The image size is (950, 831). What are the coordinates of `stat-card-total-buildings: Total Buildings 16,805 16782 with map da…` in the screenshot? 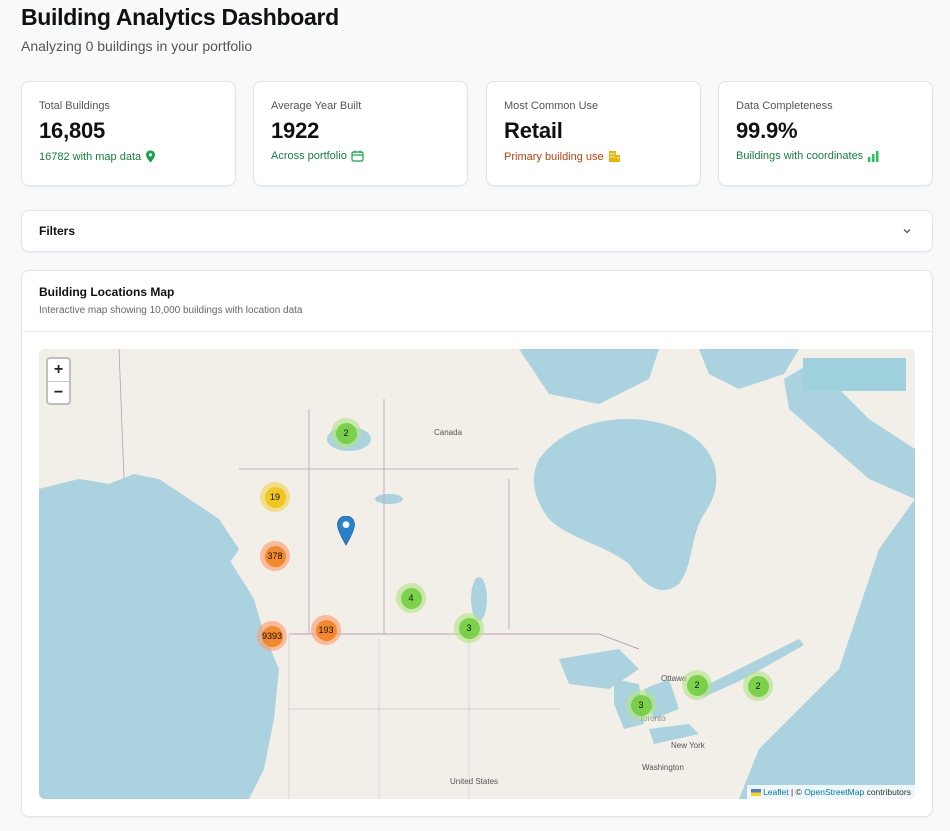 It's located at (128, 133).